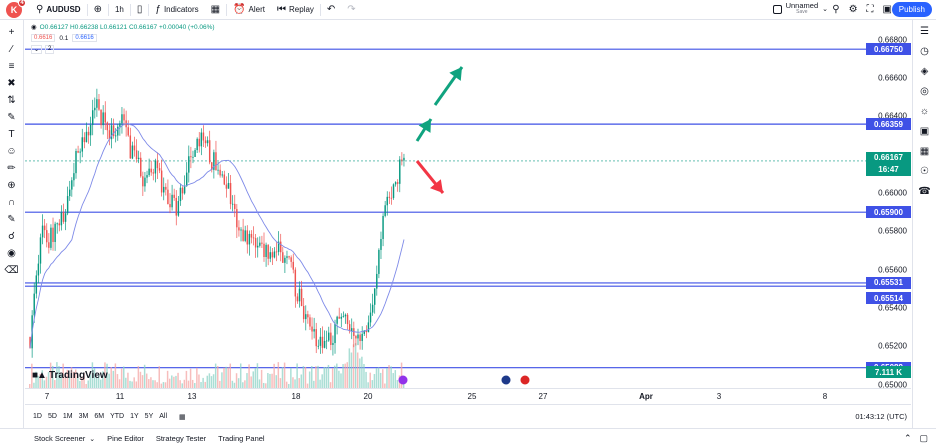 This screenshot has width=936, height=448. Describe the element at coordinates (800, 9) in the screenshot. I see `layout-selector: Unnamed Save ⌄` at that location.